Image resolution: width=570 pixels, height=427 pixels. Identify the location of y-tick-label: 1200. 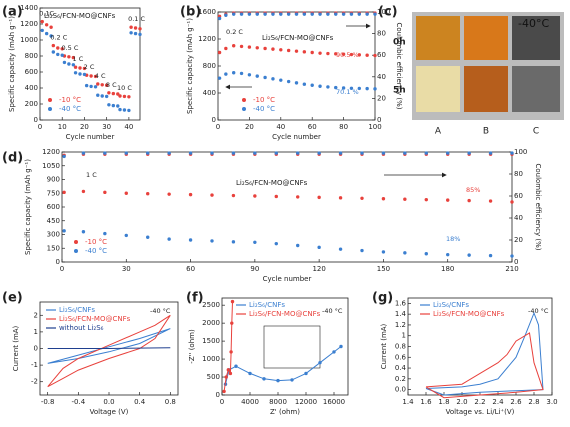
(29, 24).